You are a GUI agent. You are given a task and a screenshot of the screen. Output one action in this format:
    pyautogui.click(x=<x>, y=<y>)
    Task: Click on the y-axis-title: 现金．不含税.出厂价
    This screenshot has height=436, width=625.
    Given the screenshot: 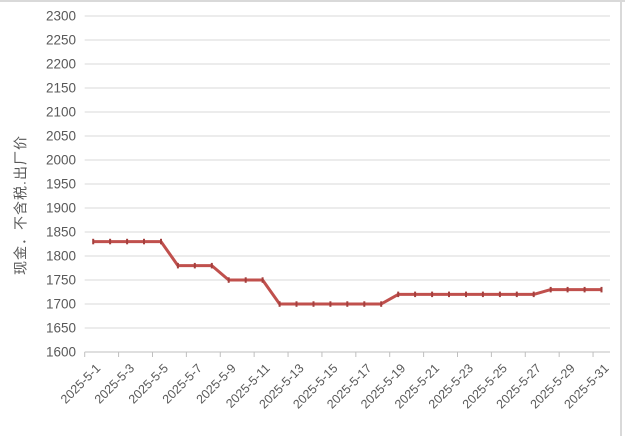 What is the action you would take?
    pyautogui.click(x=21, y=205)
    